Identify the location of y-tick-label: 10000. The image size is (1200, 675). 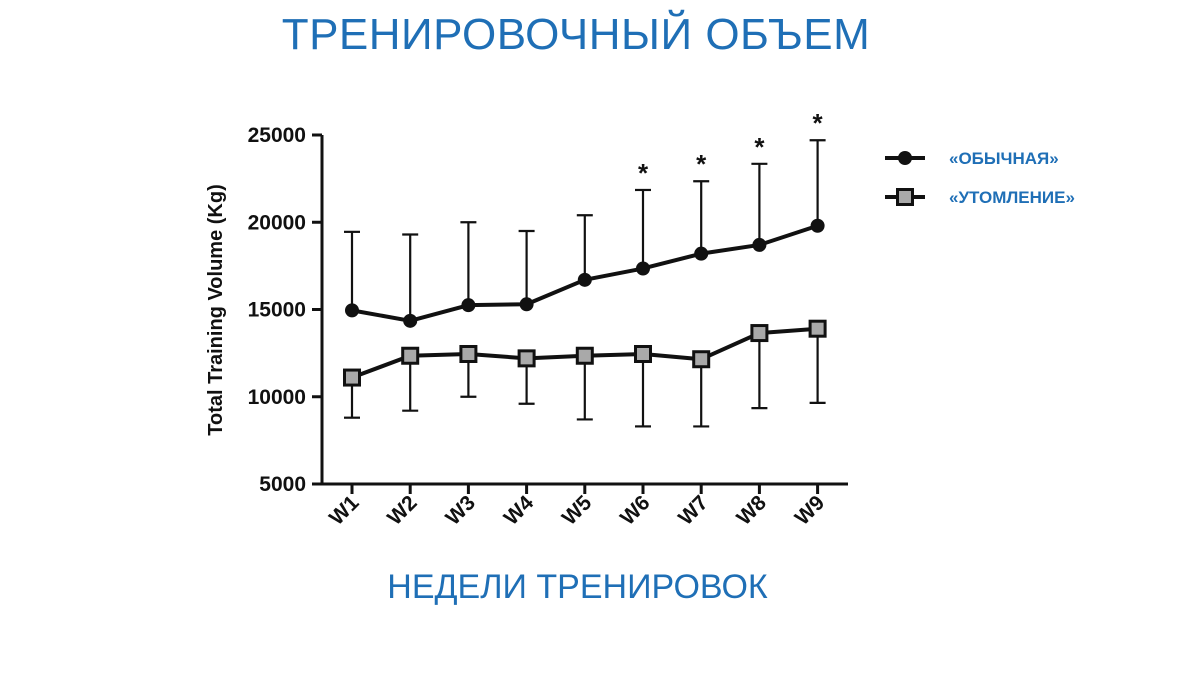
(277, 397).